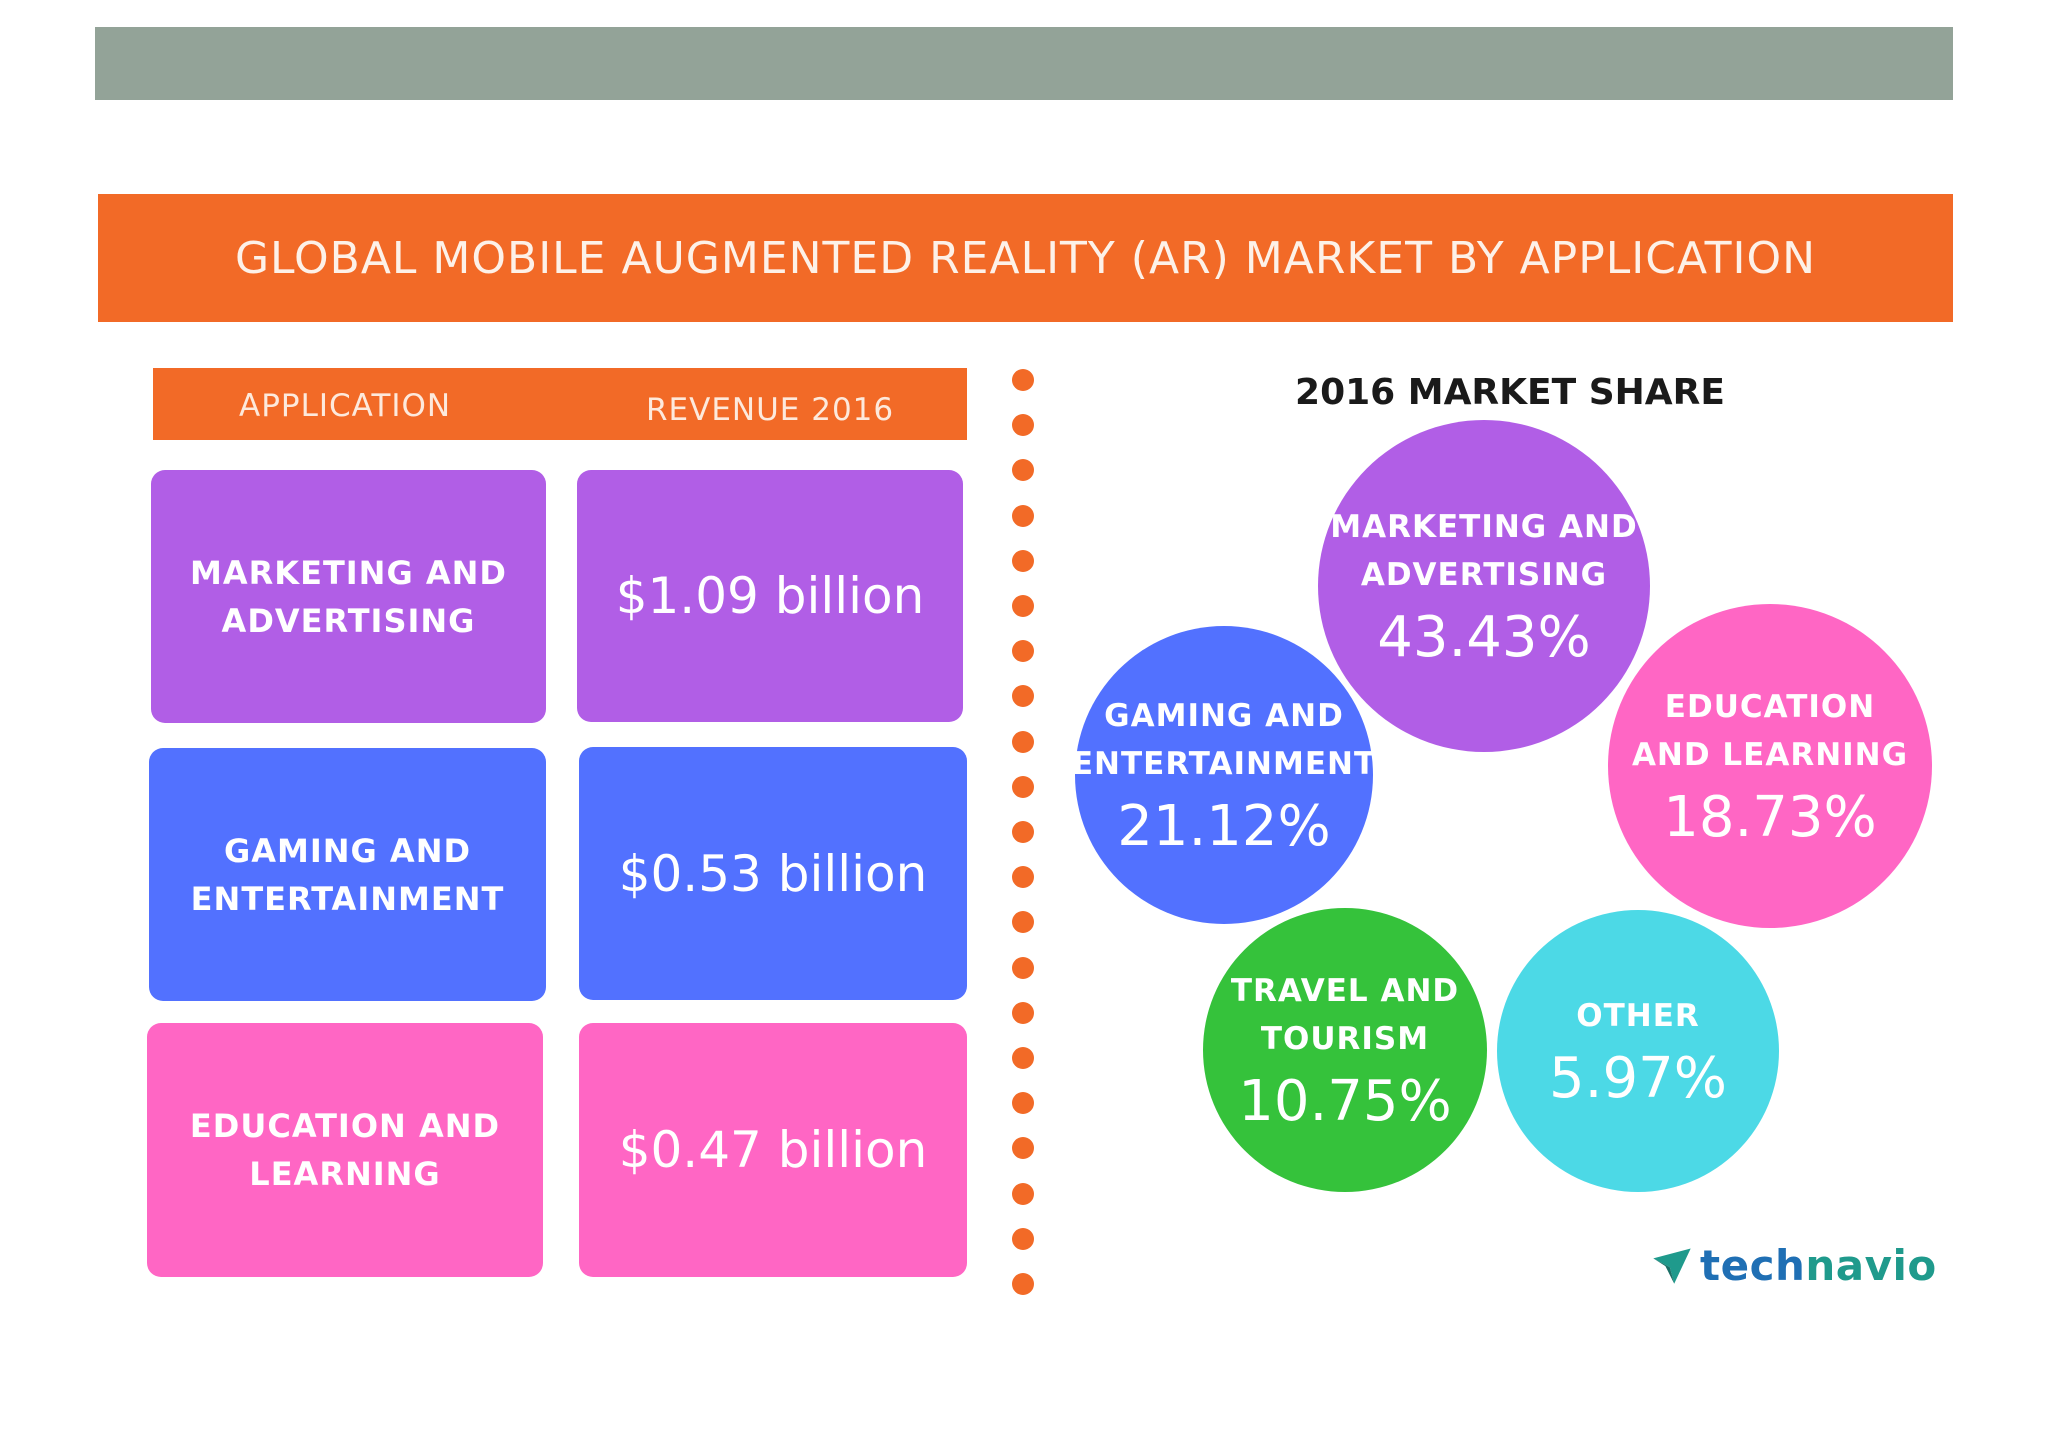 The width and height of the screenshot is (2048, 1447). I want to click on bubble-education-value: 18.73%, so click(1770, 817).